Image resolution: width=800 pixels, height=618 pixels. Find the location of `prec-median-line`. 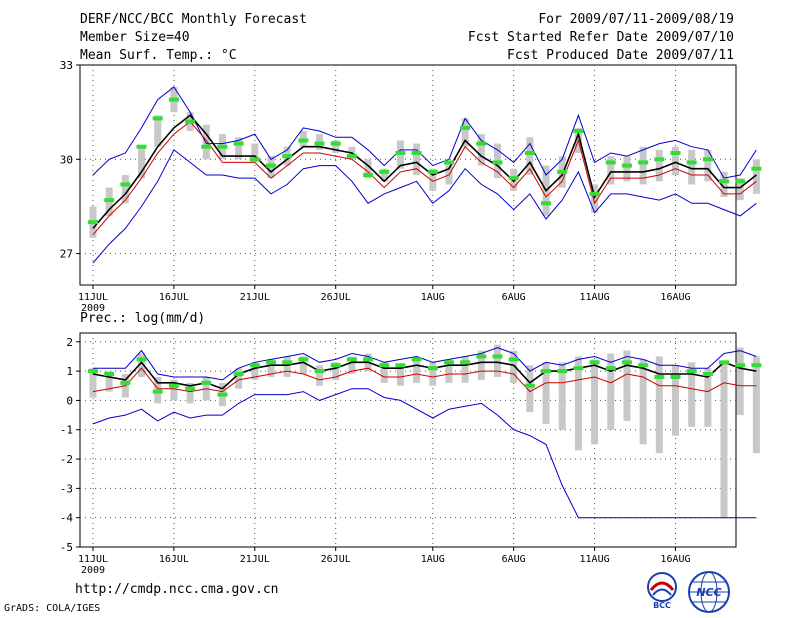

prec-median-line is located at coordinates (424, 380).